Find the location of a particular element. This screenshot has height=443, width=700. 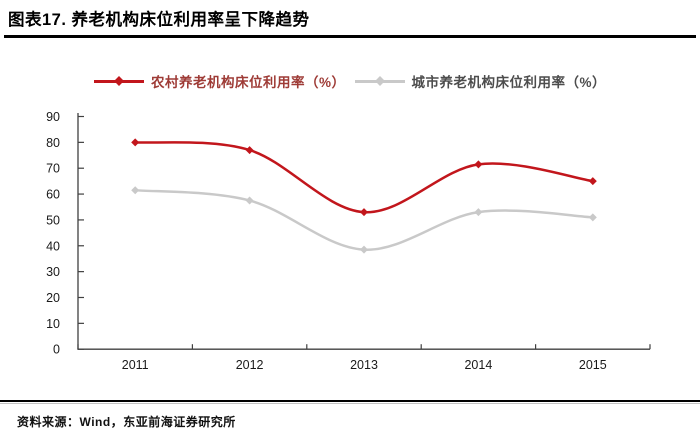

legend-item-urban: 城市养老机构床位利用率（%） is located at coordinates (480, 81).